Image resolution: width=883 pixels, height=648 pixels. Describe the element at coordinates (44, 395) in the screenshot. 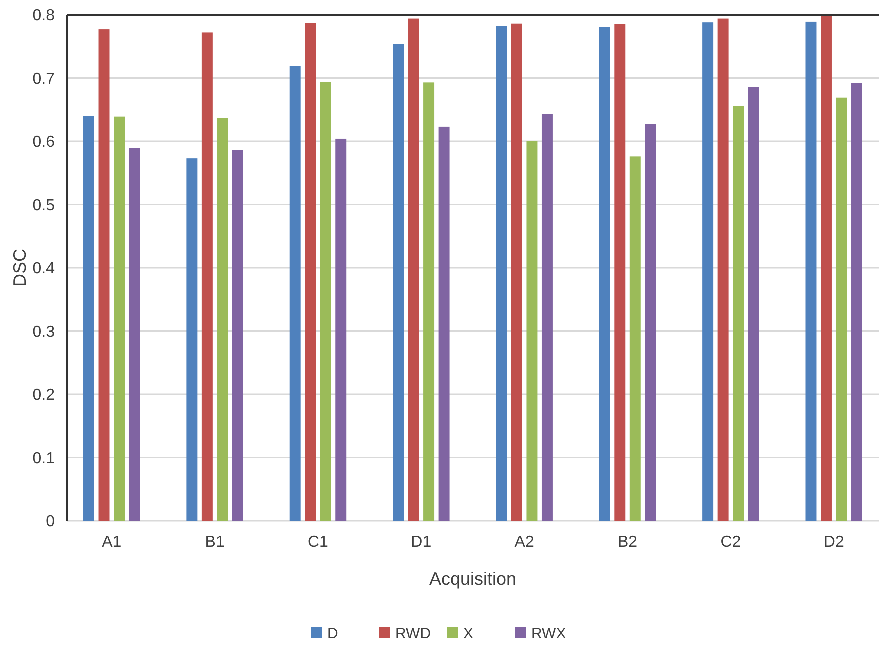

I see `y-tick-label: 0.2` at that location.